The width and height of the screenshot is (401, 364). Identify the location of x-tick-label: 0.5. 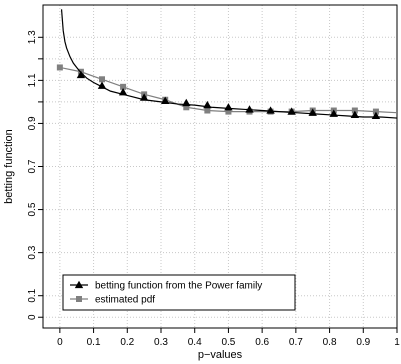
(228, 342).